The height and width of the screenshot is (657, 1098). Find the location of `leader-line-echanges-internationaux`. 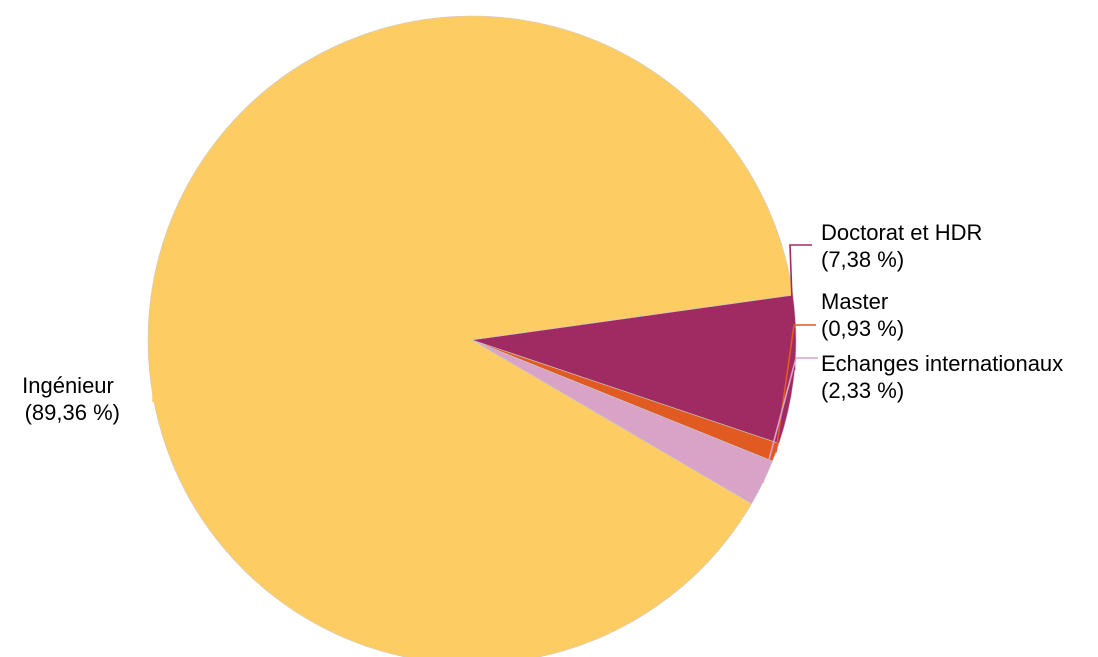

leader-line-echanges-internationaux is located at coordinates (790, 420).